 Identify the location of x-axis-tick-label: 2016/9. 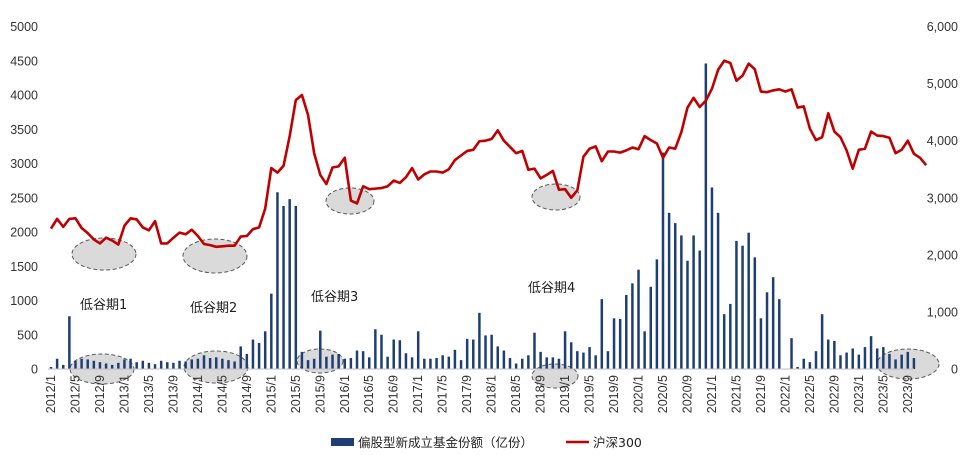
(394, 394).